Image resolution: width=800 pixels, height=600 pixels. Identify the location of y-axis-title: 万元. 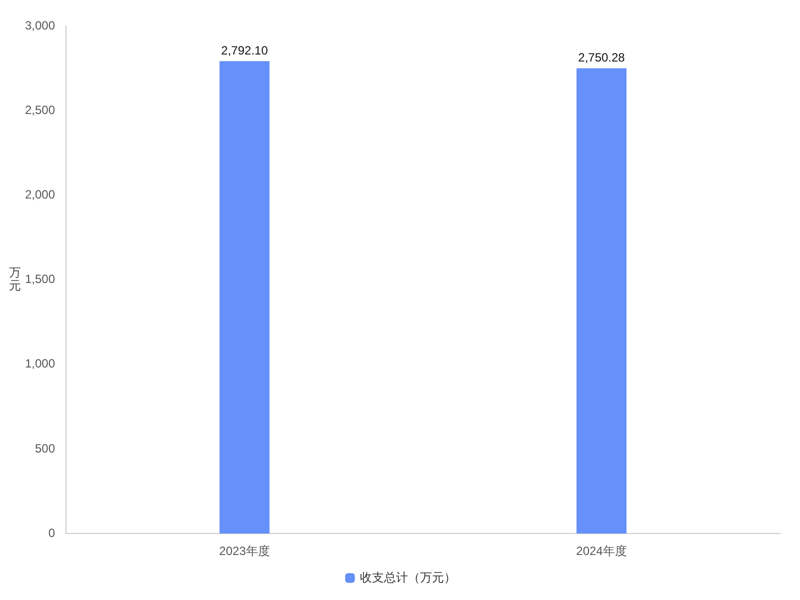
(15, 279).